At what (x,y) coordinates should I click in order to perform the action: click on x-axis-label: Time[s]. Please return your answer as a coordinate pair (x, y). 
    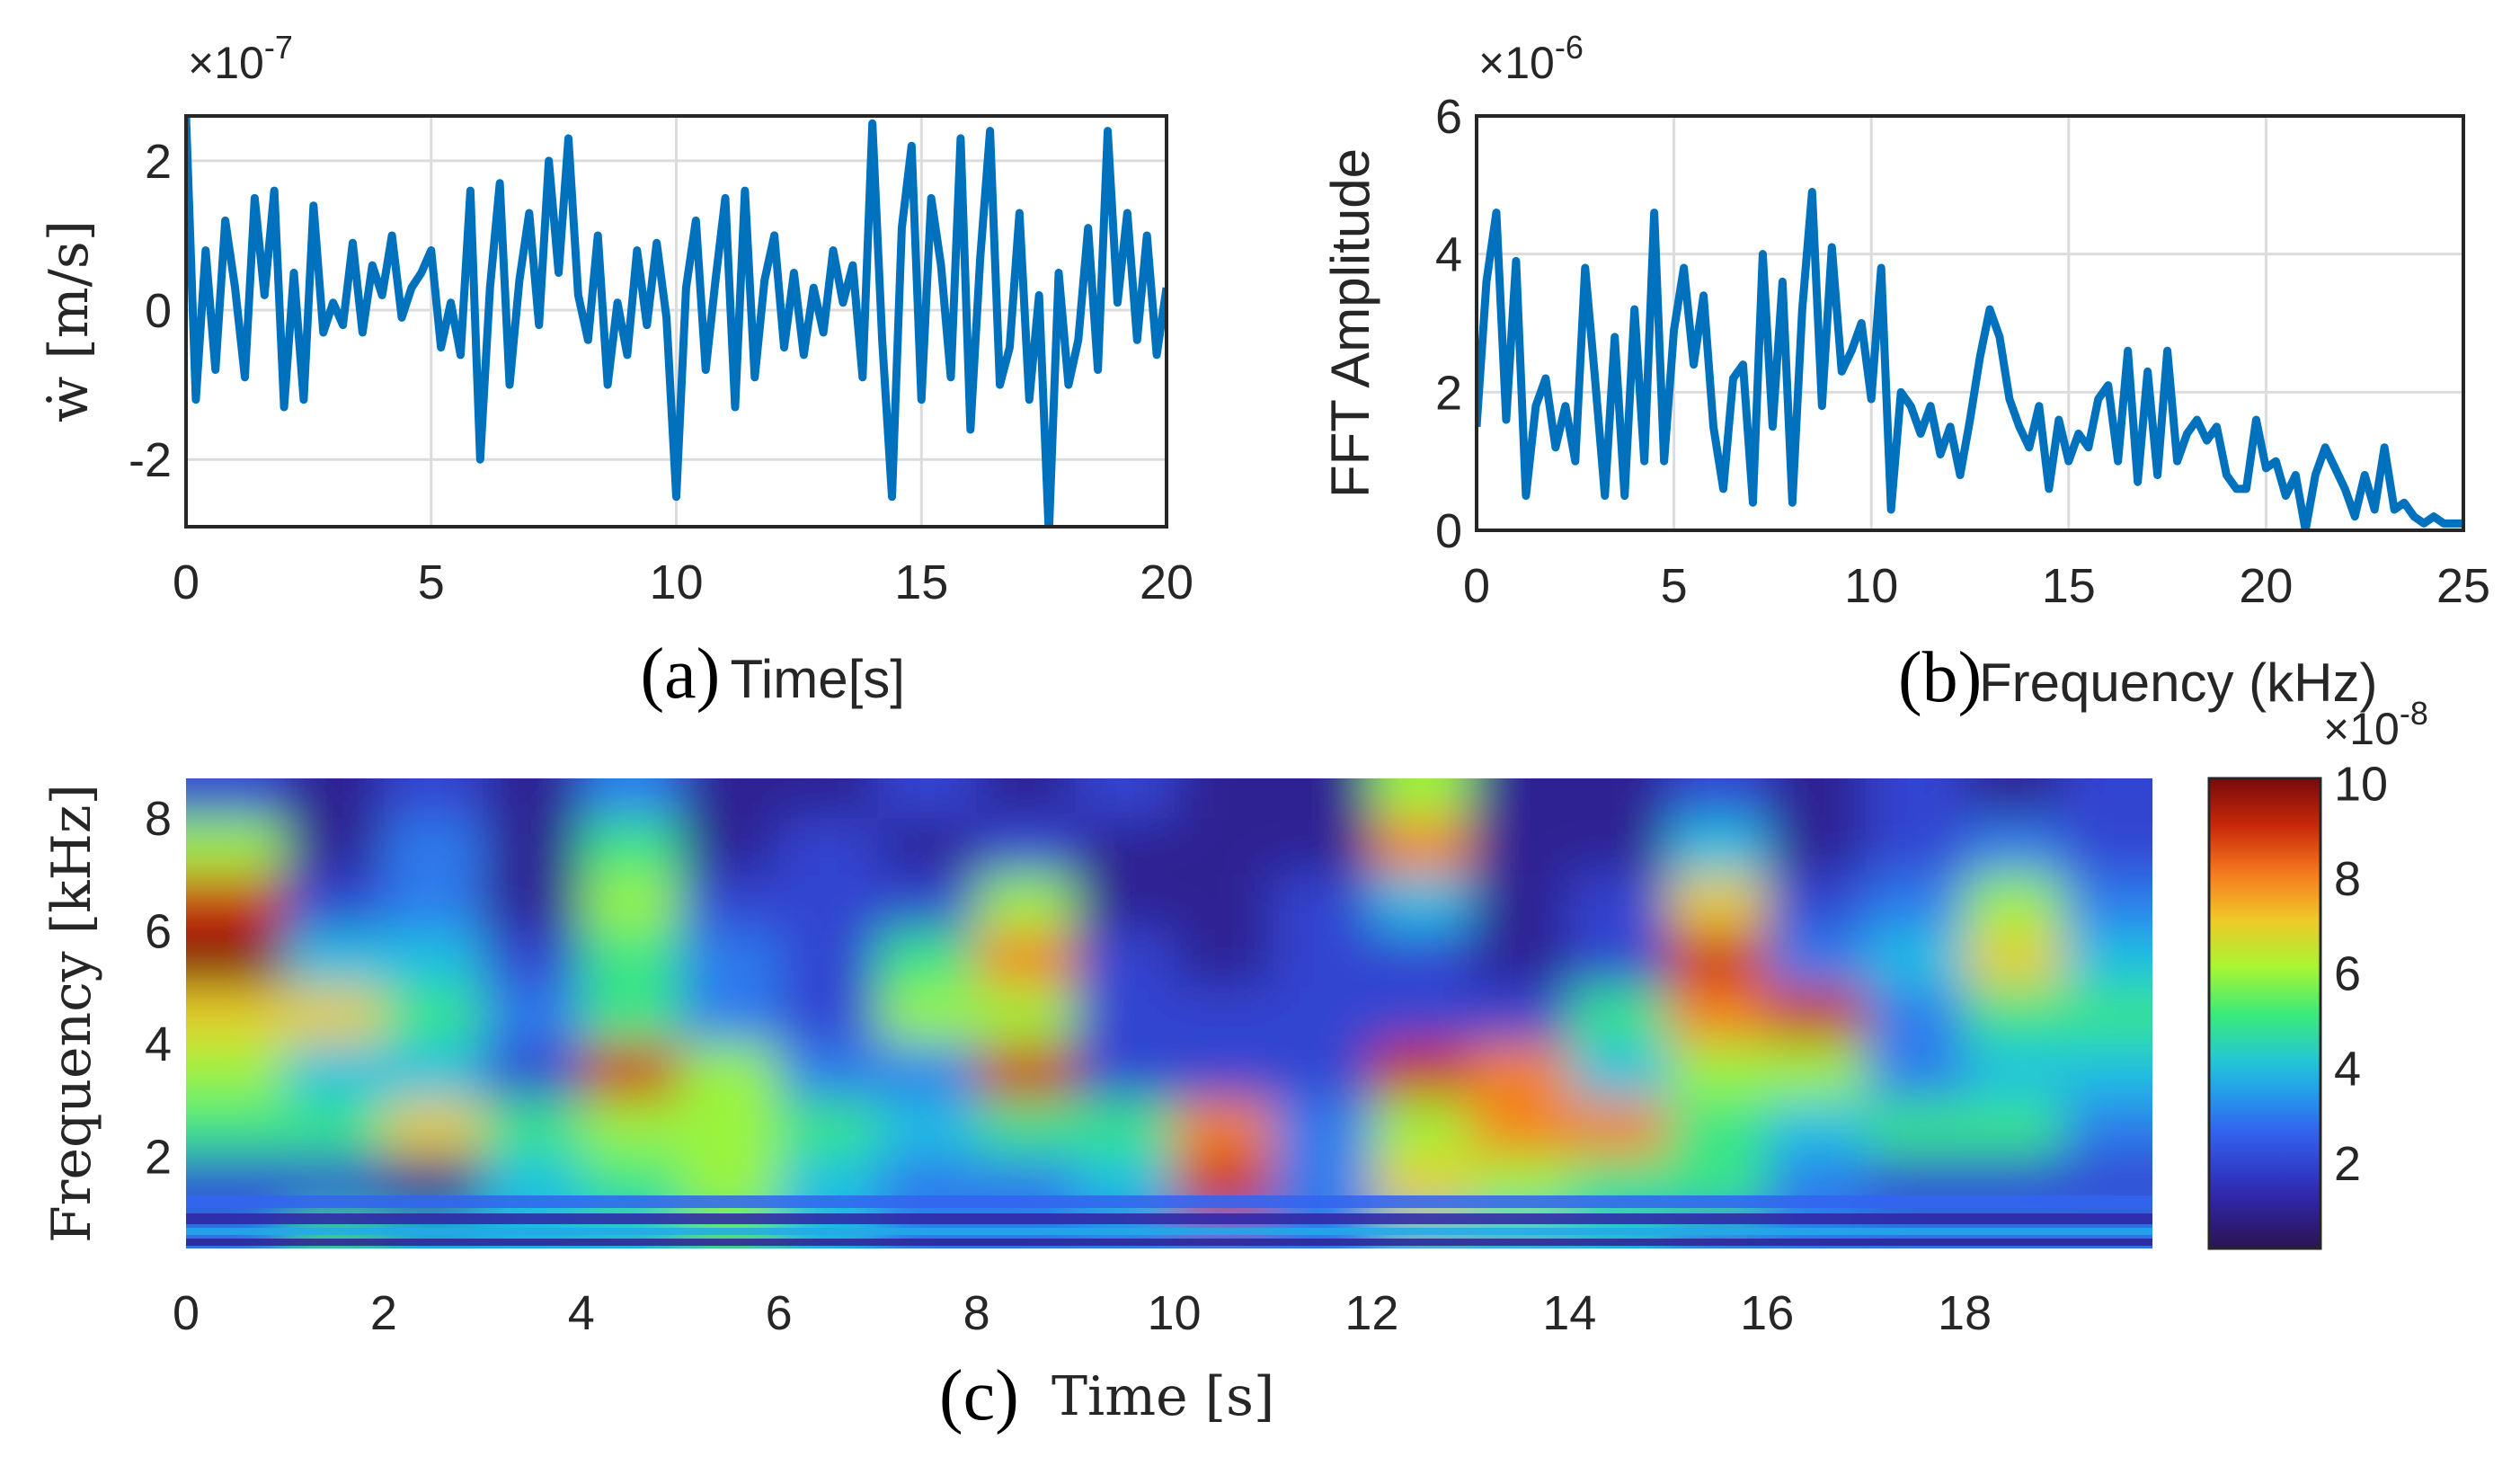
    Looking at the image, I should click on (818, 679).